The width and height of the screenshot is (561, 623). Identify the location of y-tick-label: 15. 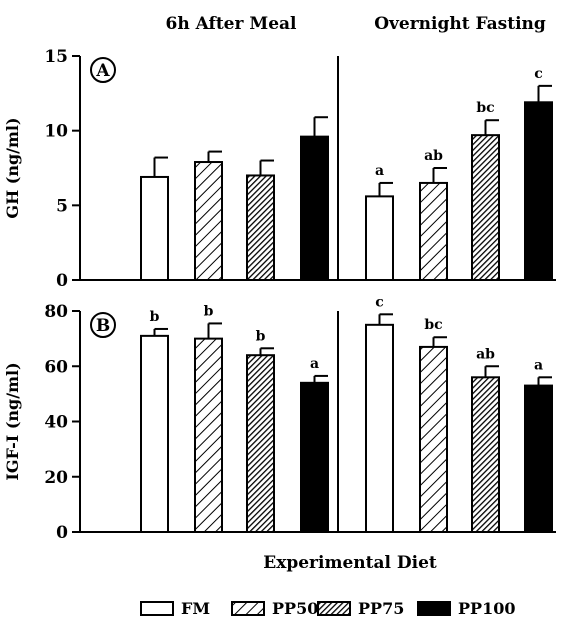
(56, 57).